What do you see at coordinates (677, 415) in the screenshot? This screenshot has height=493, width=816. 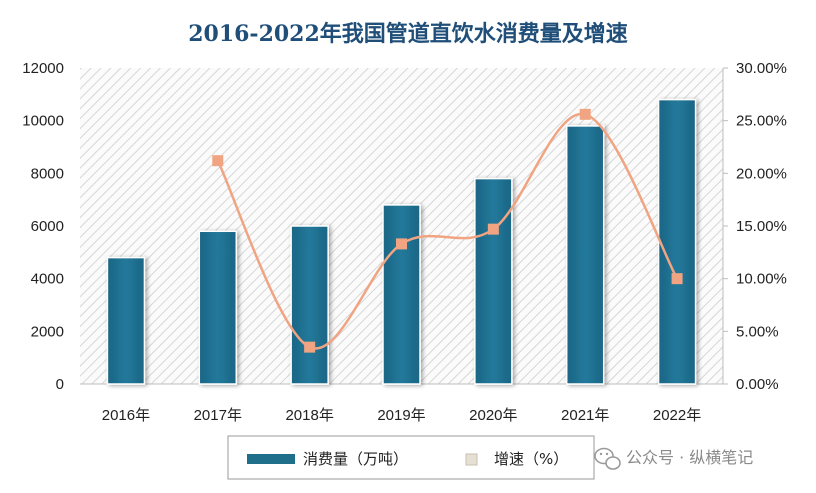 I see `x-tick-label: 2022年` at bounding box center [677, 415].